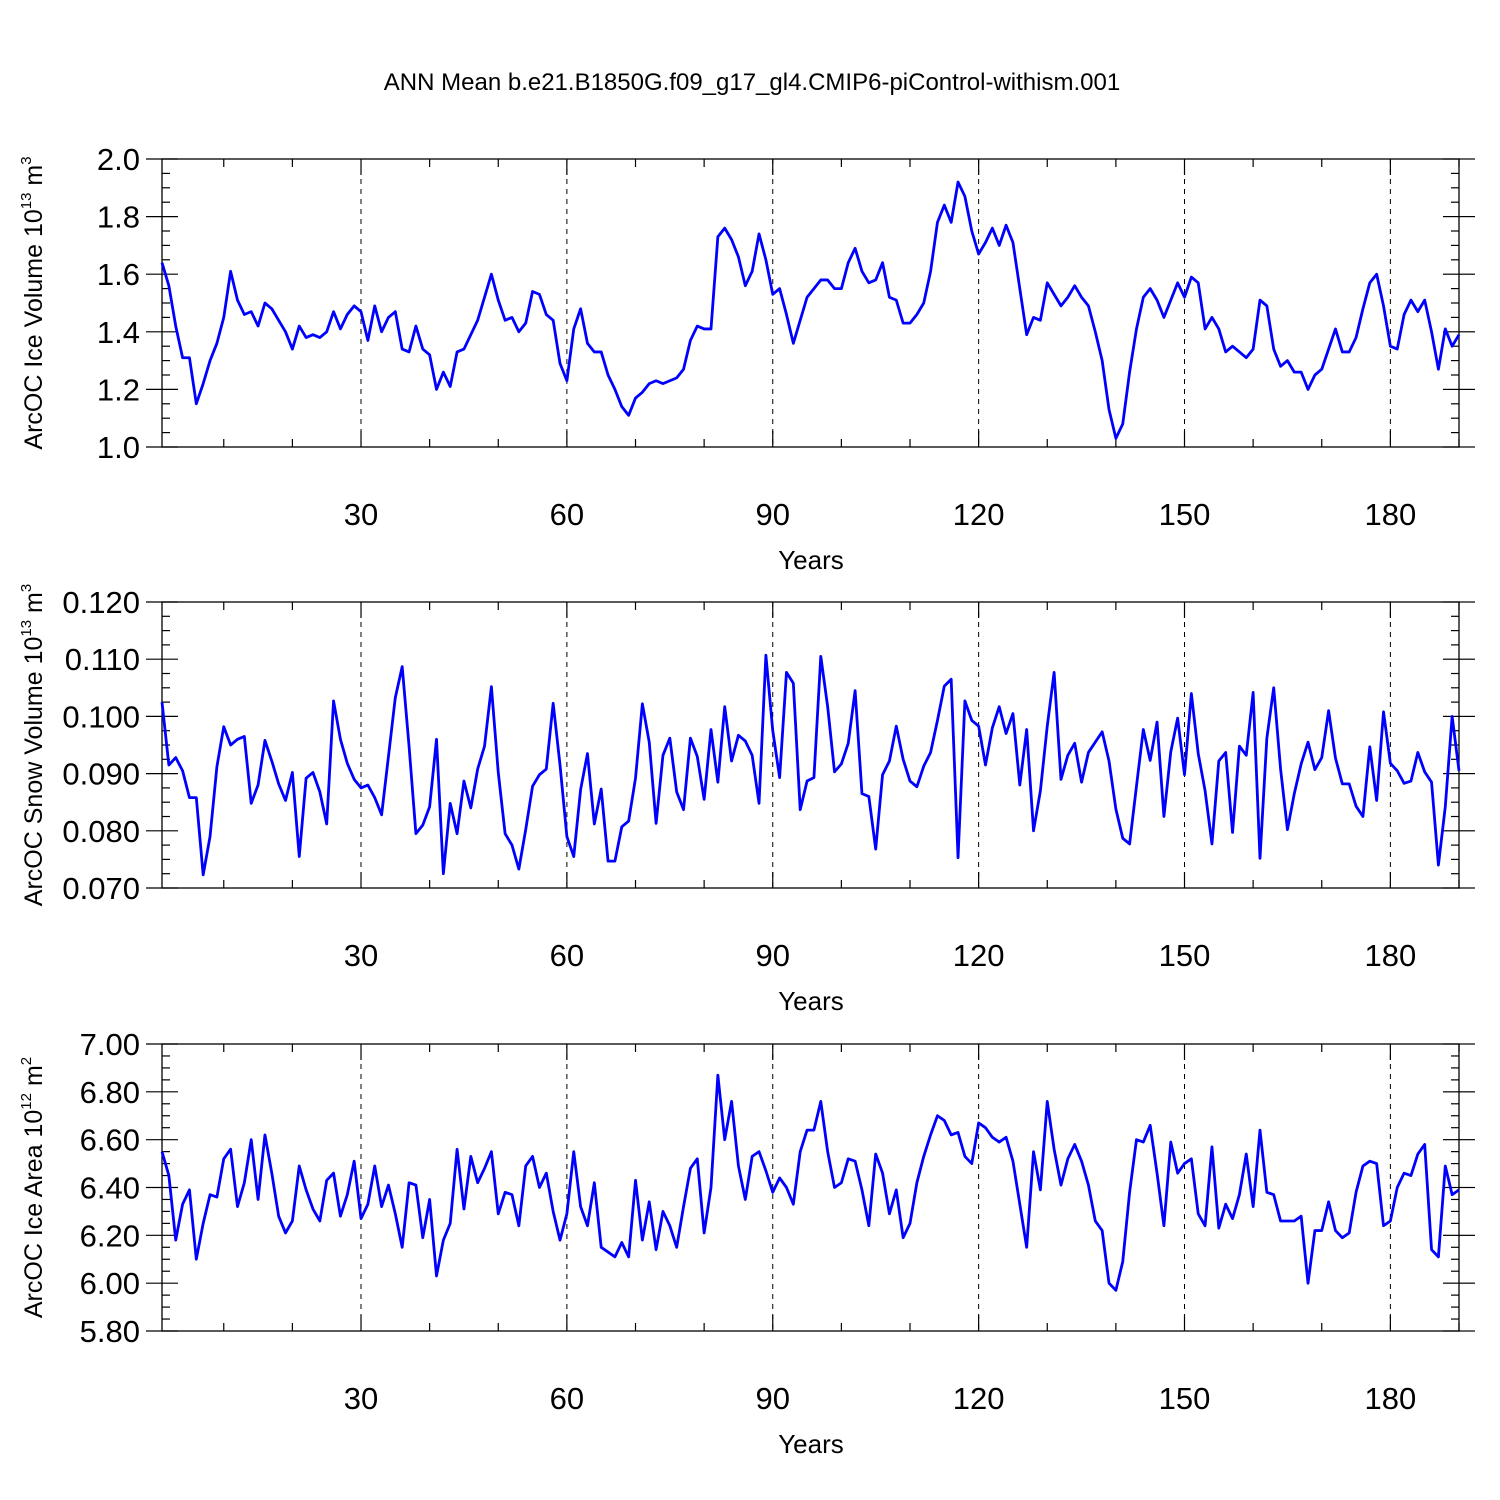 This screenshot has height=1500, width=1500. I want to click on y-axis-label: ArcOC Ice Area 1012 m2, so click(33, 1187).